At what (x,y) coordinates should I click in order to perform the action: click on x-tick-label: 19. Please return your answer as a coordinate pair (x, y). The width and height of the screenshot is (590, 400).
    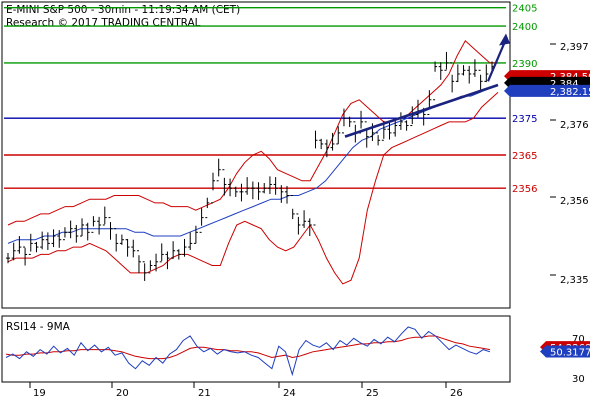
    Looking at the image, I should click on (39, 393).